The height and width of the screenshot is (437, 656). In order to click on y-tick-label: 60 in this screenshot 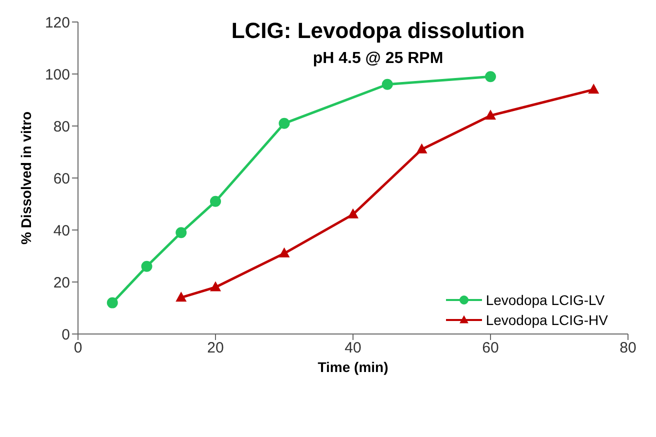, I will do `click(61, 179)`.